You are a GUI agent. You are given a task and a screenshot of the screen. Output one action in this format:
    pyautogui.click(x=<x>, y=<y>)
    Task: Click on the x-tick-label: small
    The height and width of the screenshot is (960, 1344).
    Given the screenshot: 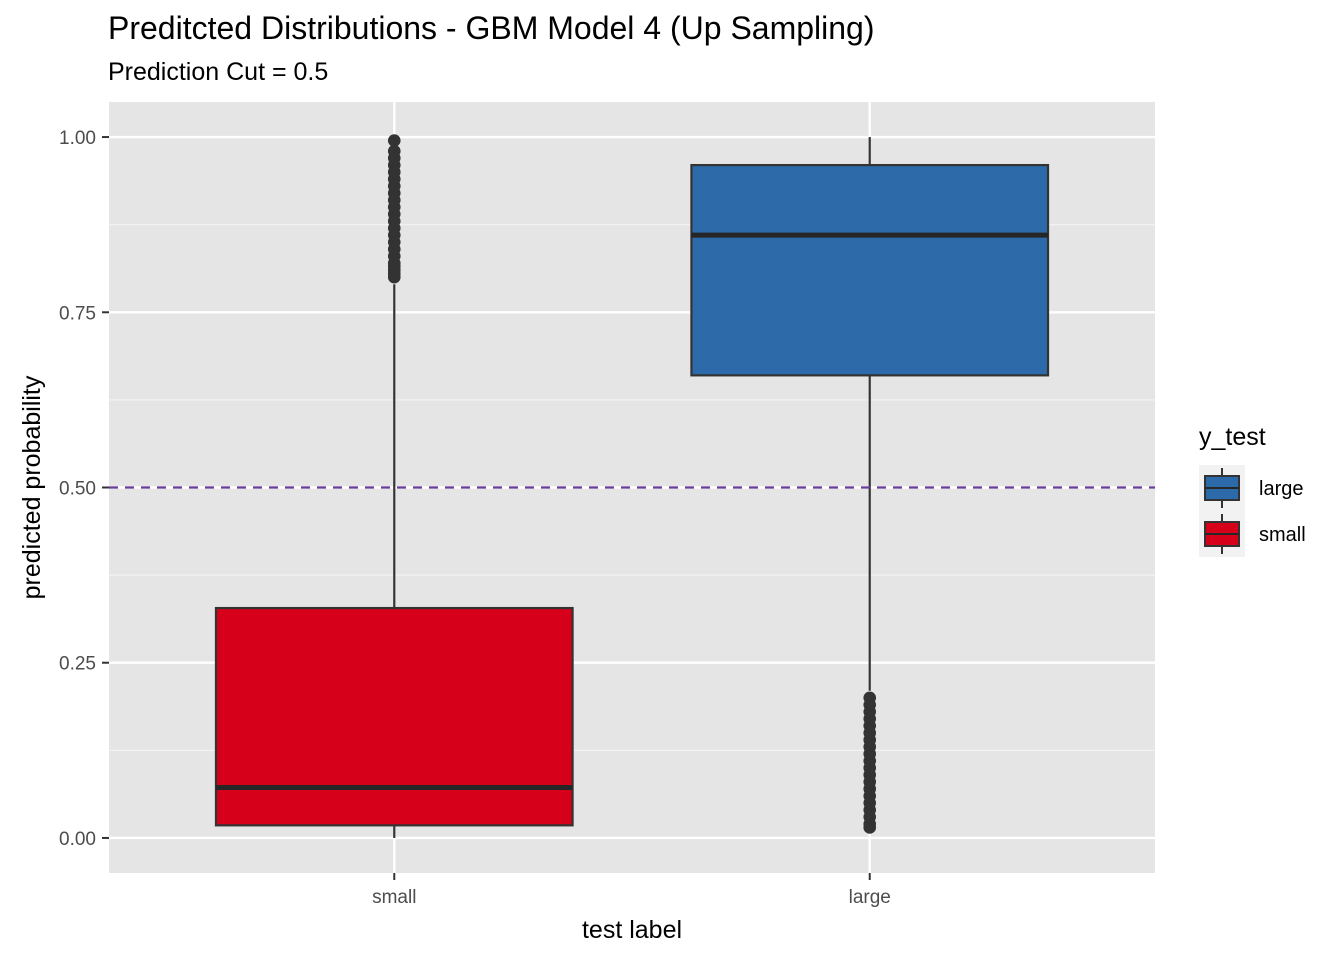 What is the action you would take?
    pyautogui.click(x=394, y=897)
    